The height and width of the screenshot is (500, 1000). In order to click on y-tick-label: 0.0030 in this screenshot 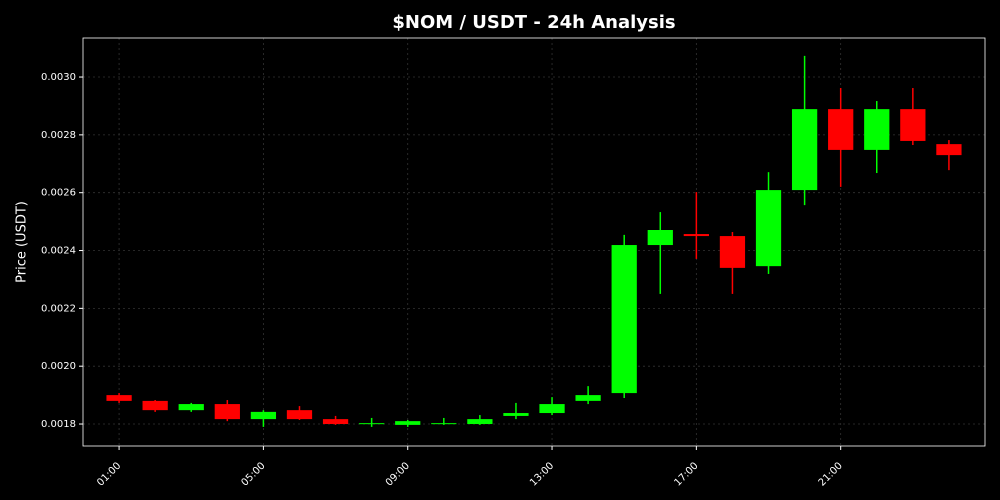, I will do `click(58, 77)`.